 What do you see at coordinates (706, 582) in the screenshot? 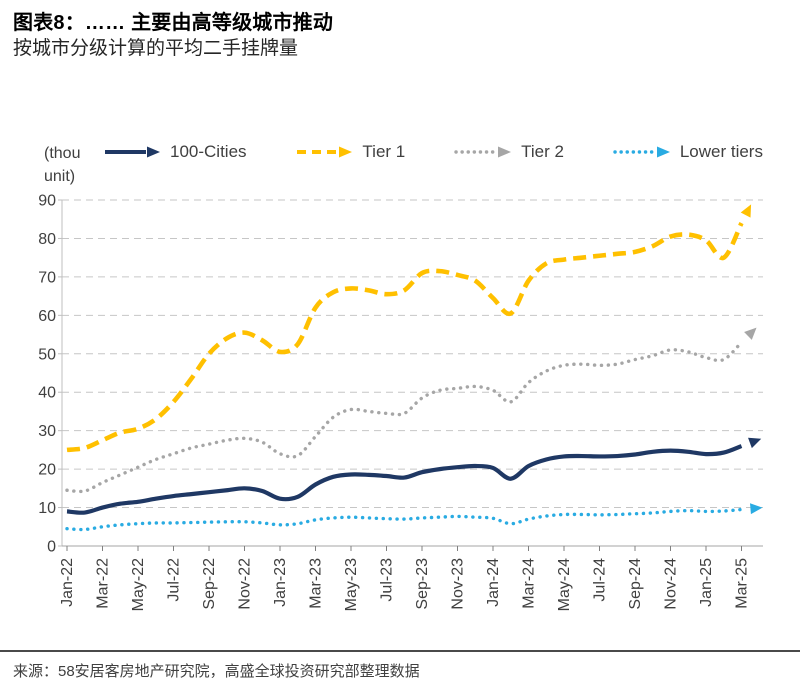
I see `x-tick-label: Jan-25` at bounding box center [706, 582].